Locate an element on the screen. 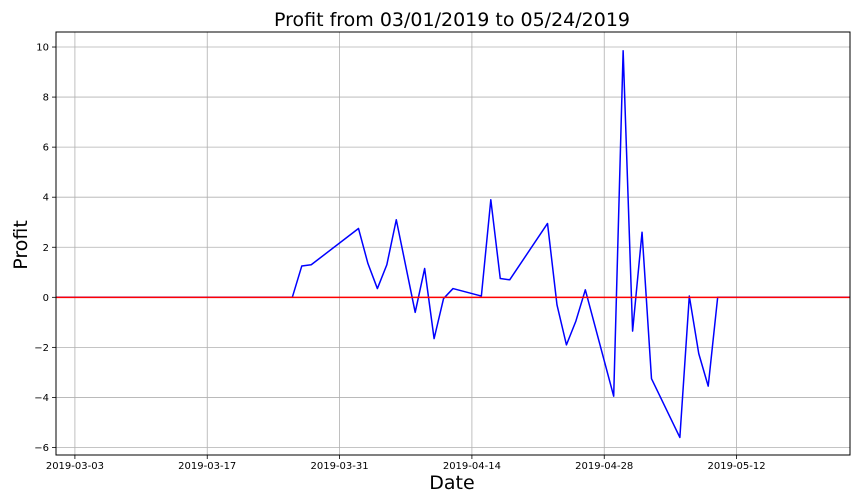 This screenshot has height=504, width=864. y-tick-label: 2 is located at coordinates (46, 248).